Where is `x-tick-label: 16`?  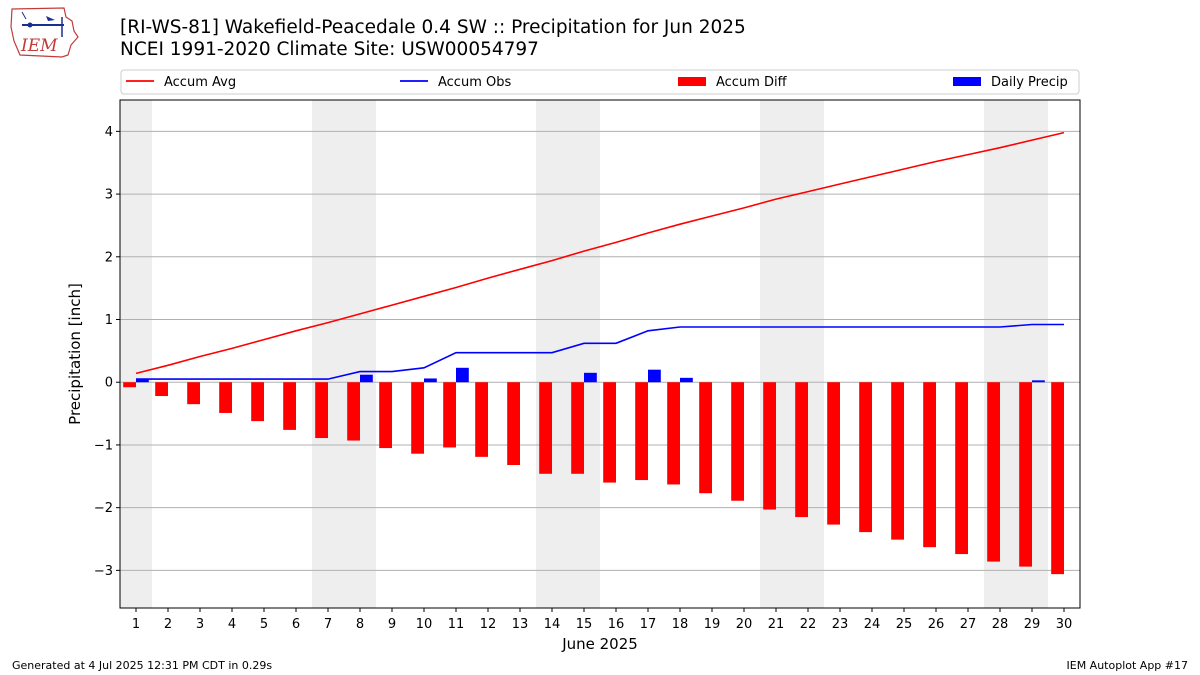
x-tick-label: 16 is located at coordinates (616, 624).